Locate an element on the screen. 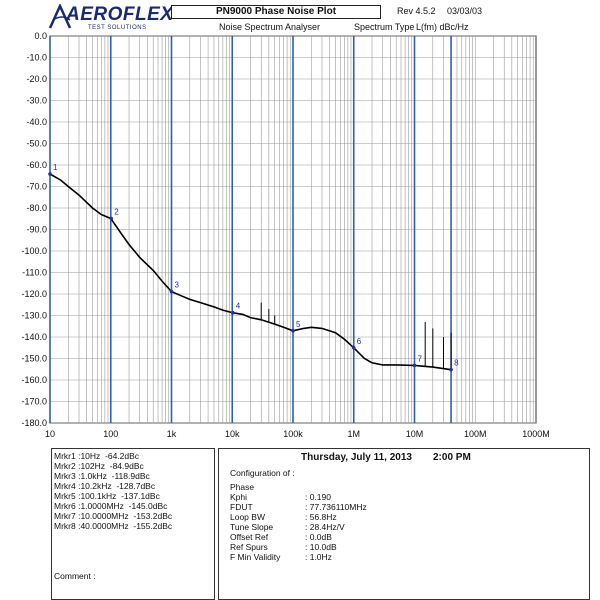 This screenshot has height=600, width=600. y-tick-label: -20.0 is located at coordinates (36, 79).